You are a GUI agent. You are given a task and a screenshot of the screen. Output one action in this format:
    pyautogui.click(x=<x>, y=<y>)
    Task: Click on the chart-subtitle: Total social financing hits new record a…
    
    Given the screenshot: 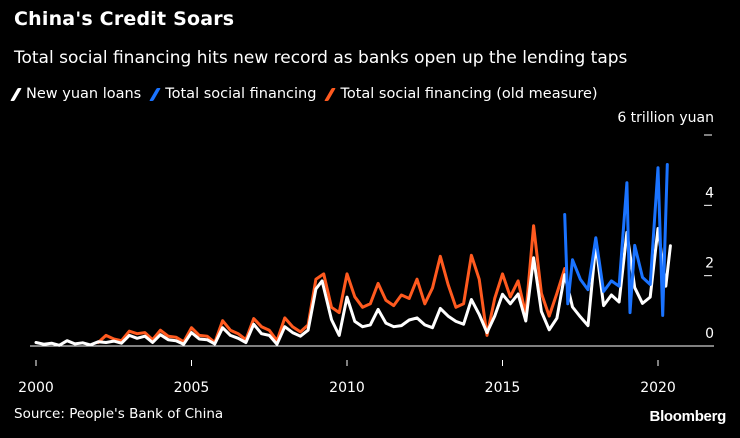 What is the action you would take?
    pyautogui.click(x=321, y=58)
    